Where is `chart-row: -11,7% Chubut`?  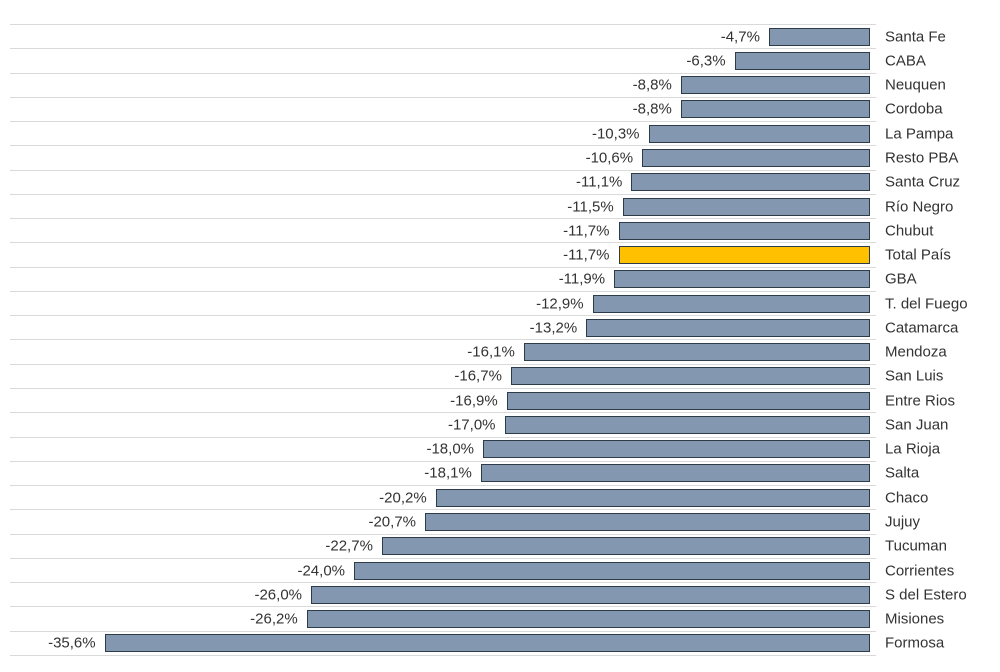
chart-row: -11,7% Chubut is located at coordinates (471, 231).